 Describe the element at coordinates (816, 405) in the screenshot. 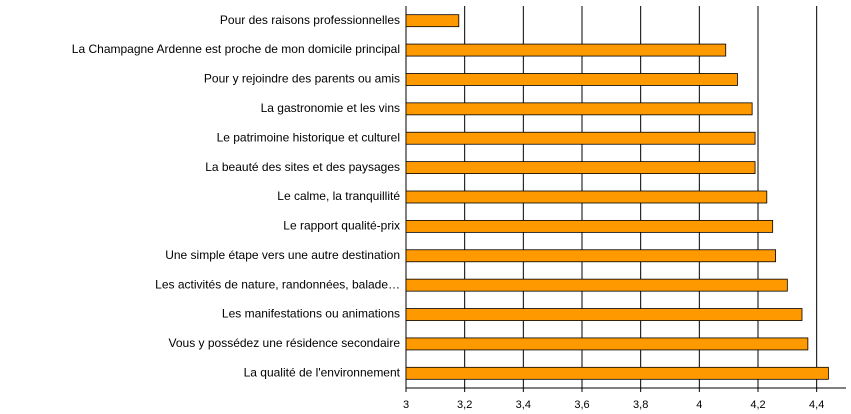

I see `x-tick-label: 4,4` at that location.